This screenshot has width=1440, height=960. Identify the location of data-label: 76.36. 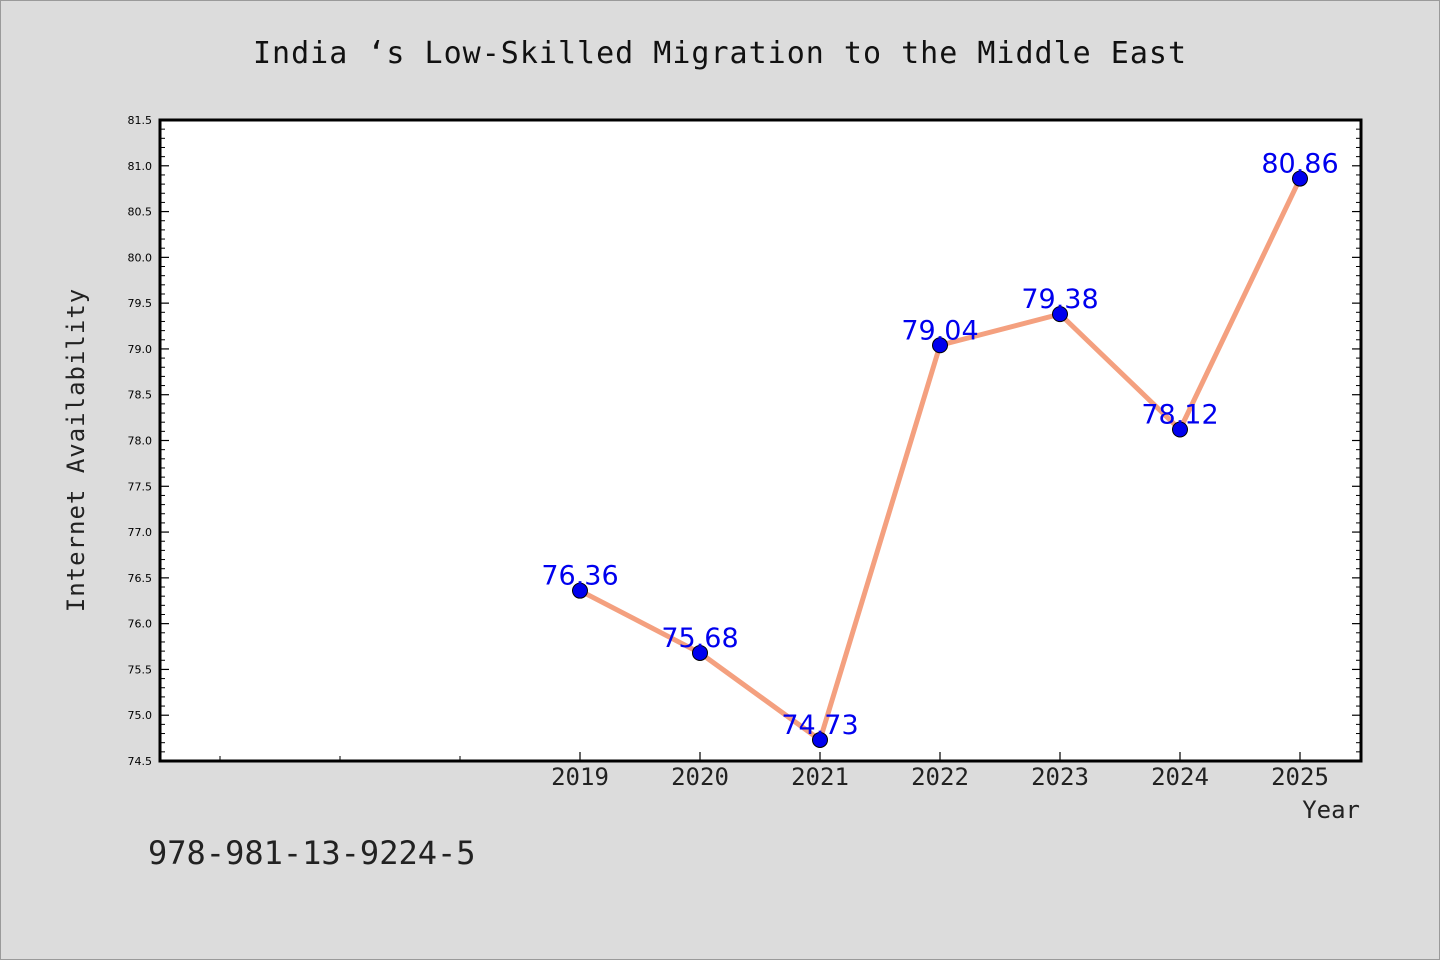
(579, 576).